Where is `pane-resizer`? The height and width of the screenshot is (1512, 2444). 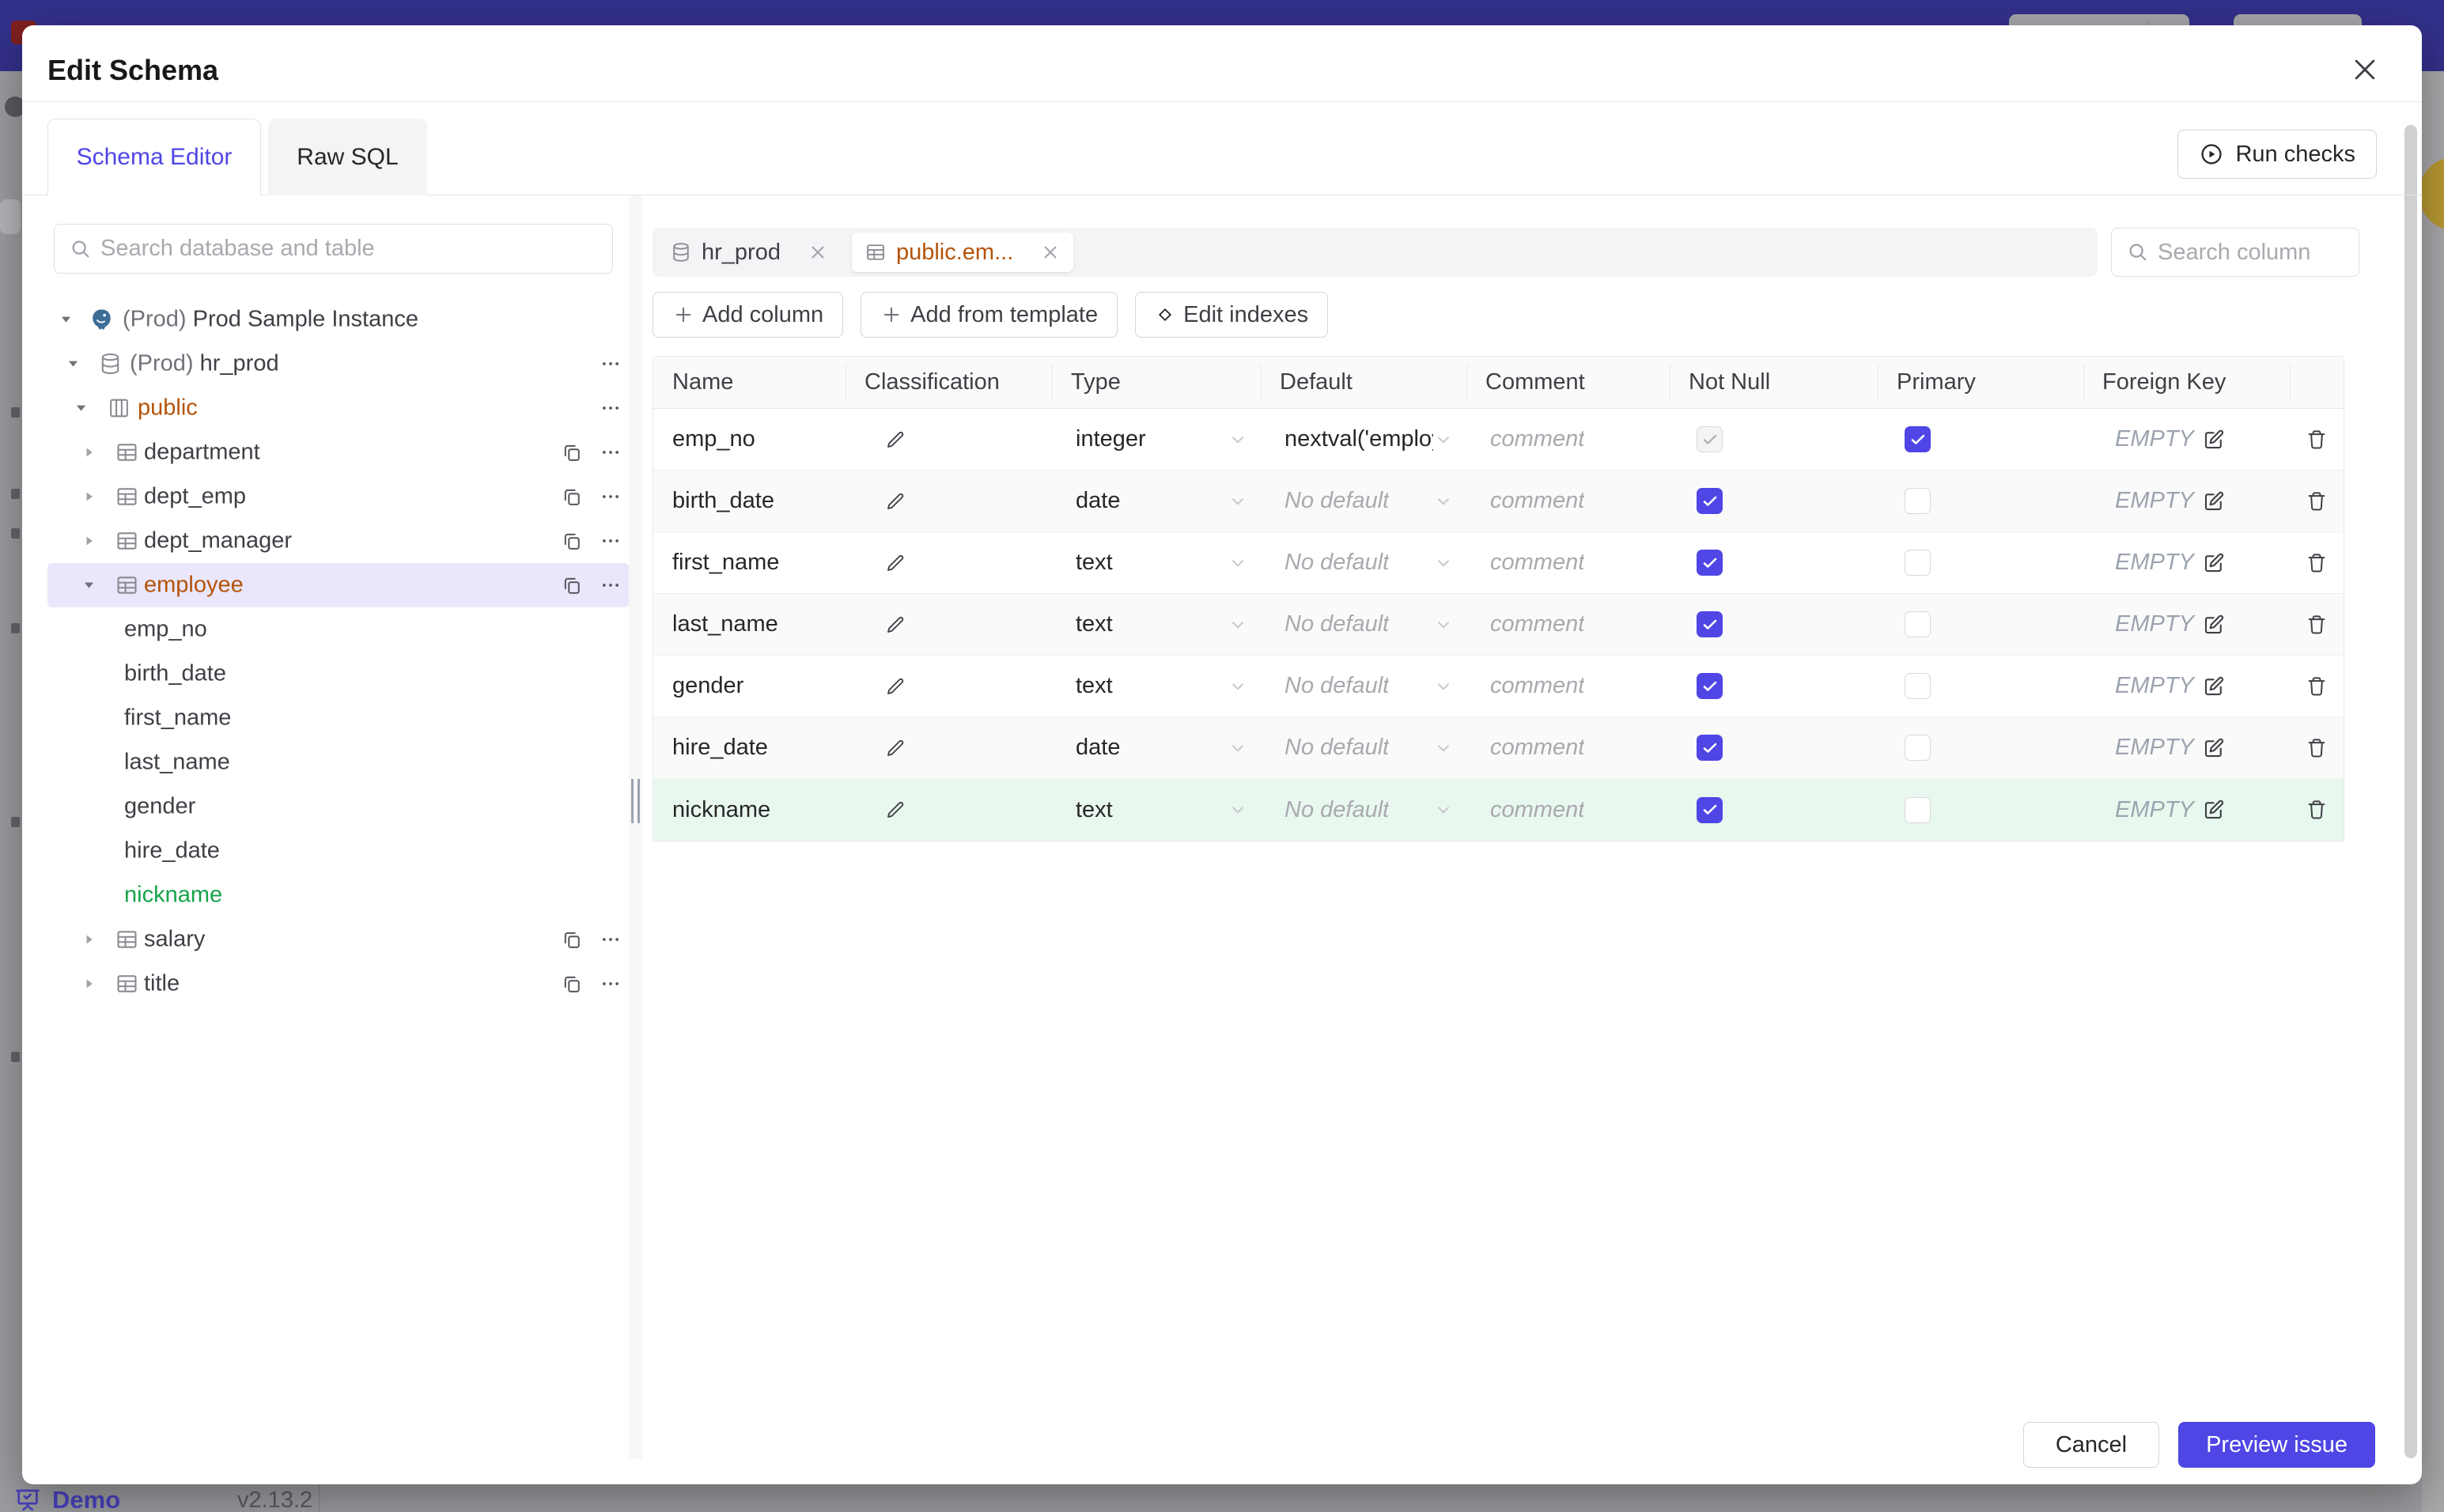 pane-resizer is located at coordinates (635, 827).